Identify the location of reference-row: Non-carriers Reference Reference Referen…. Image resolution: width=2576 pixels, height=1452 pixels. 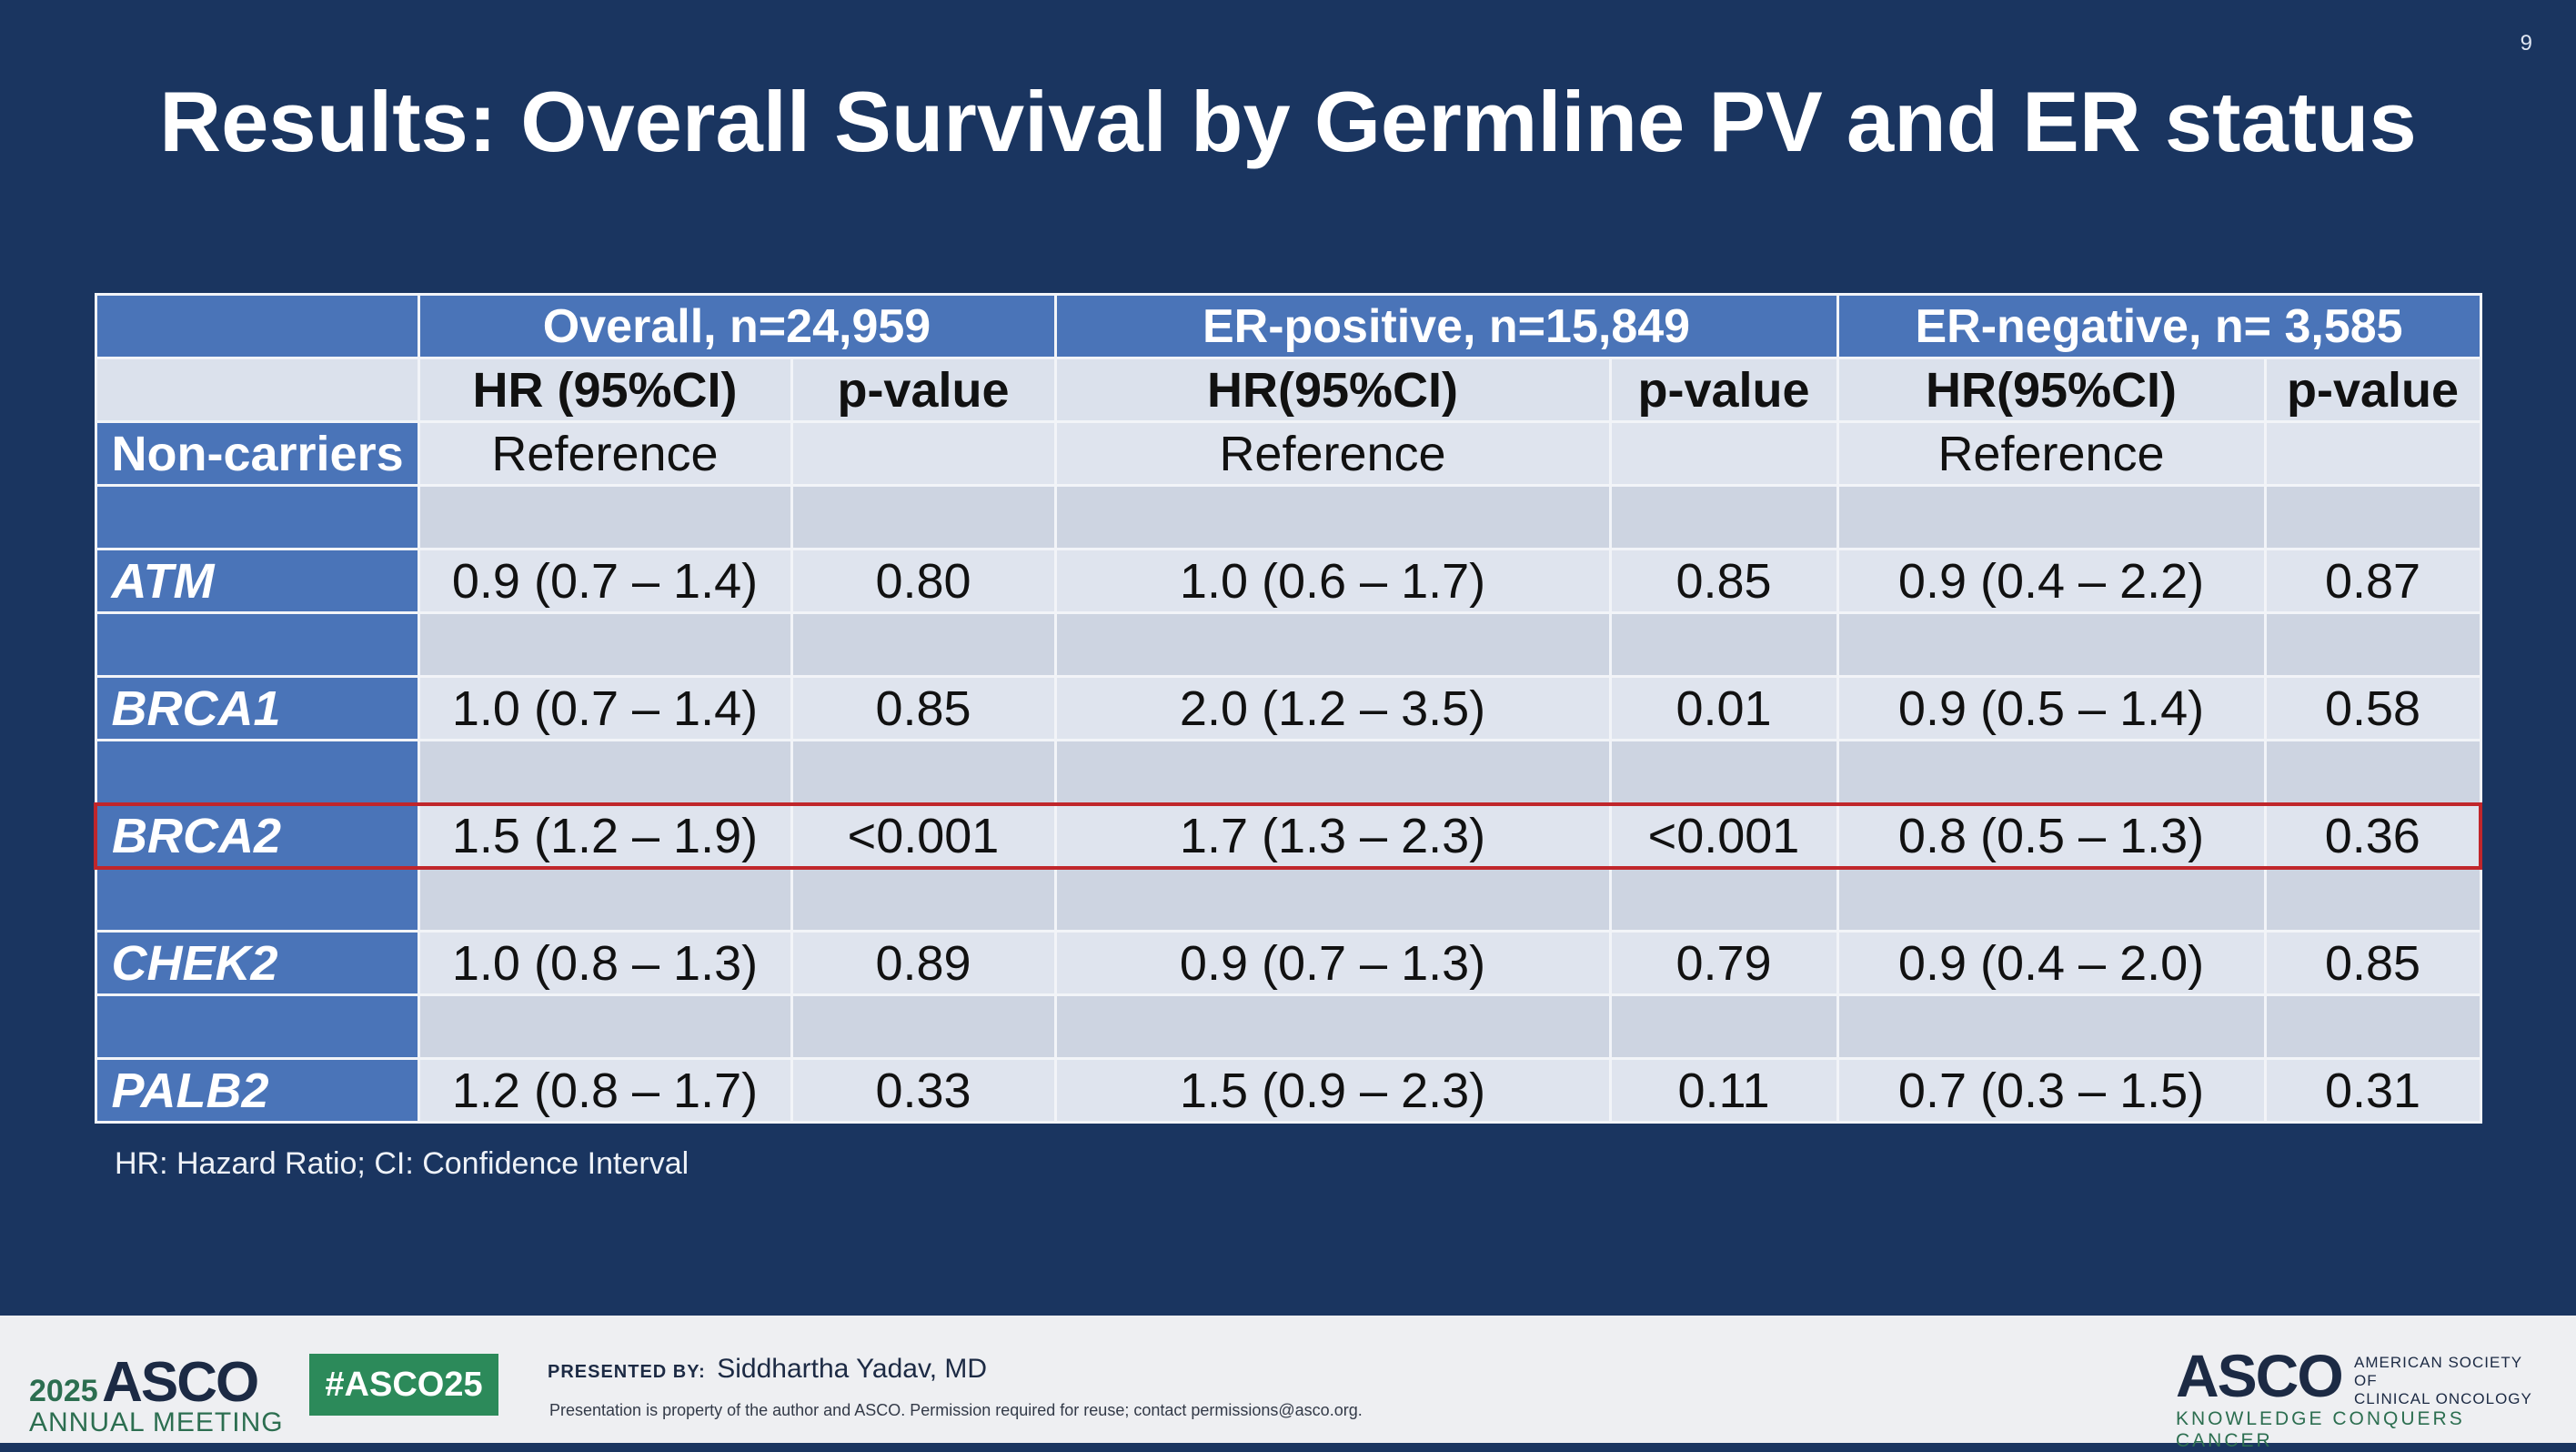
(1288, 453).